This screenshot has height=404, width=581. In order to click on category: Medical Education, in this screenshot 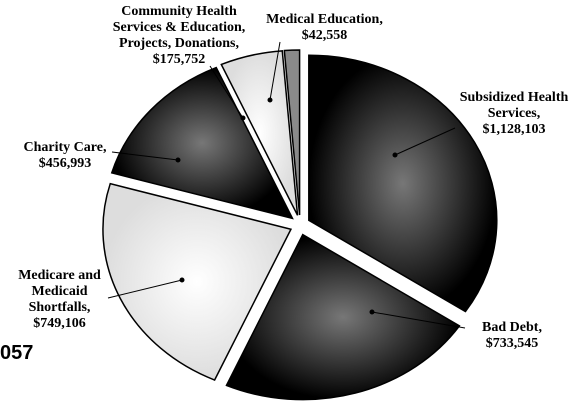, I will do `click(324, 19)`.